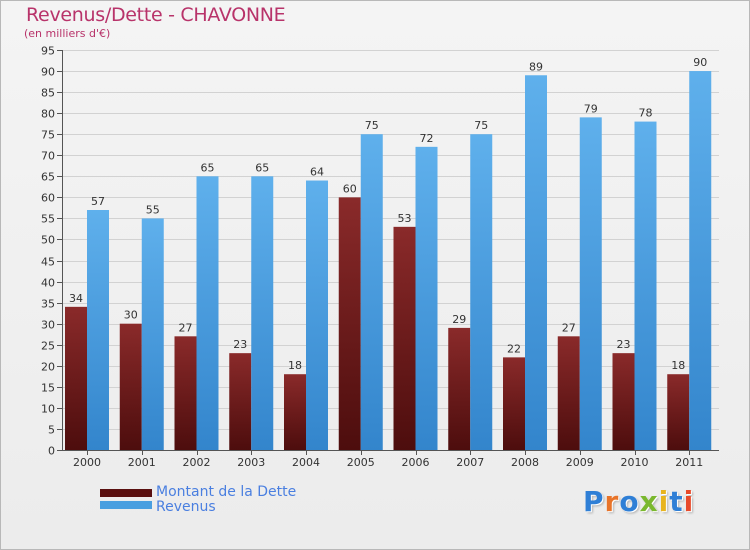  I want to click on logo-letter: P, so click(594, 501).